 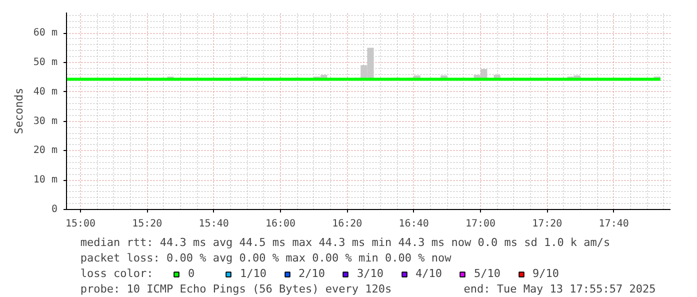 I want to click on legend-label: 0, so click(x=192, y=273).